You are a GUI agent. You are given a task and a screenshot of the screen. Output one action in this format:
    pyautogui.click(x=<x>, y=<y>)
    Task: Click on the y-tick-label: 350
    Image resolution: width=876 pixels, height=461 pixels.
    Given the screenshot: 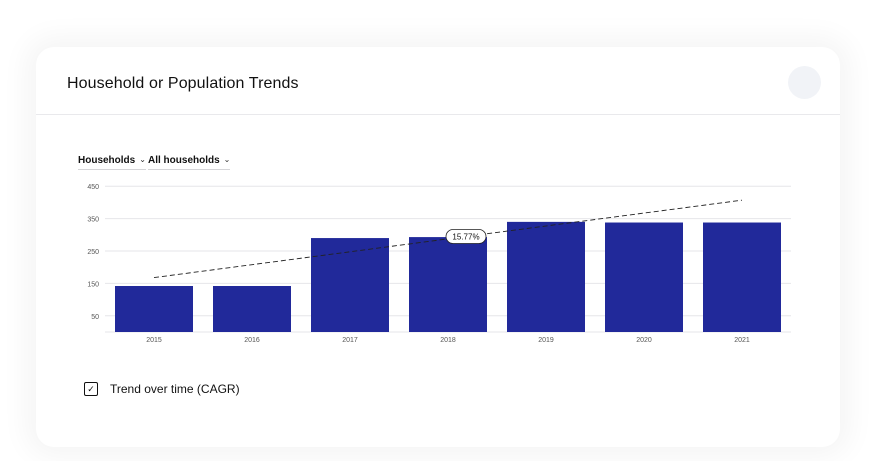 What is the action you would take?
    pyautogui.click(x=93, y=220)
    